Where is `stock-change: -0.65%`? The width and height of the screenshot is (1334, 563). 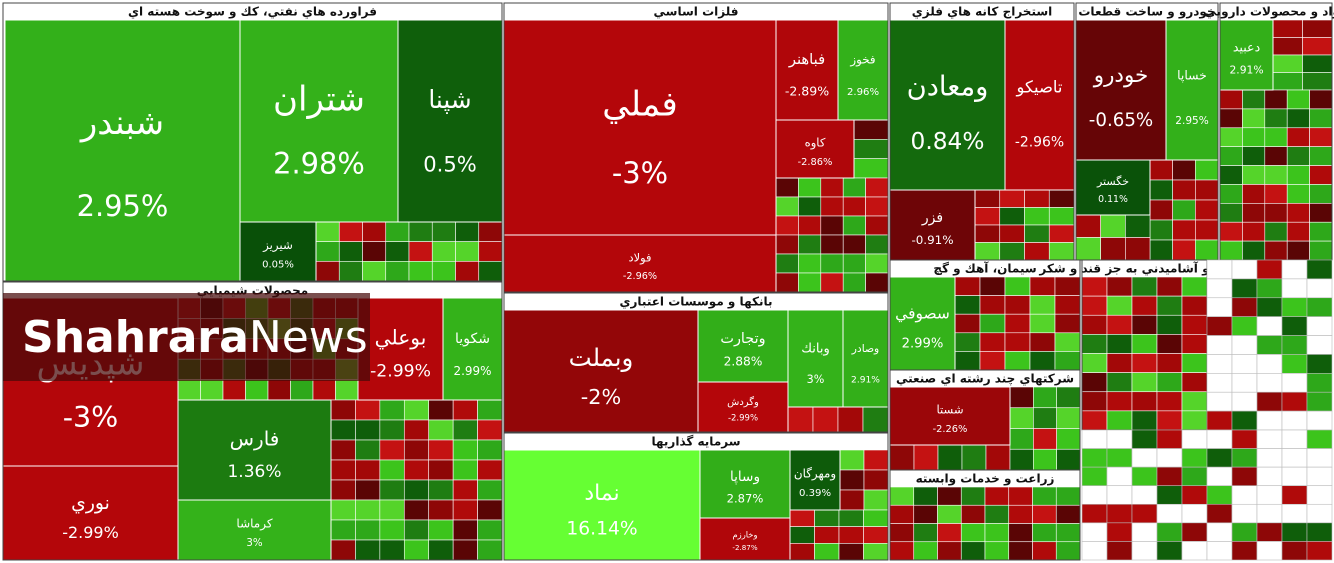 stock-change: -0.65% is located at coordinates (1121, 120).